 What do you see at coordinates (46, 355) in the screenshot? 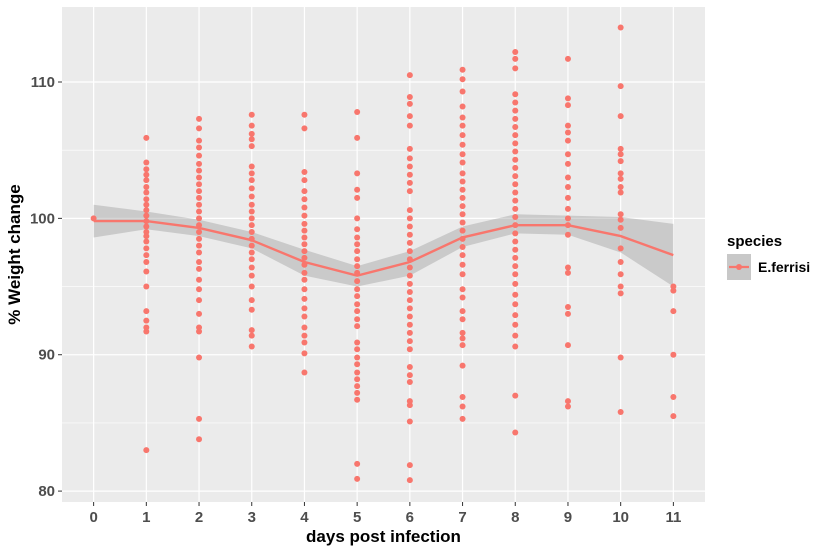
I see `y-tick-label: 90` at bounding box center [46, 355].